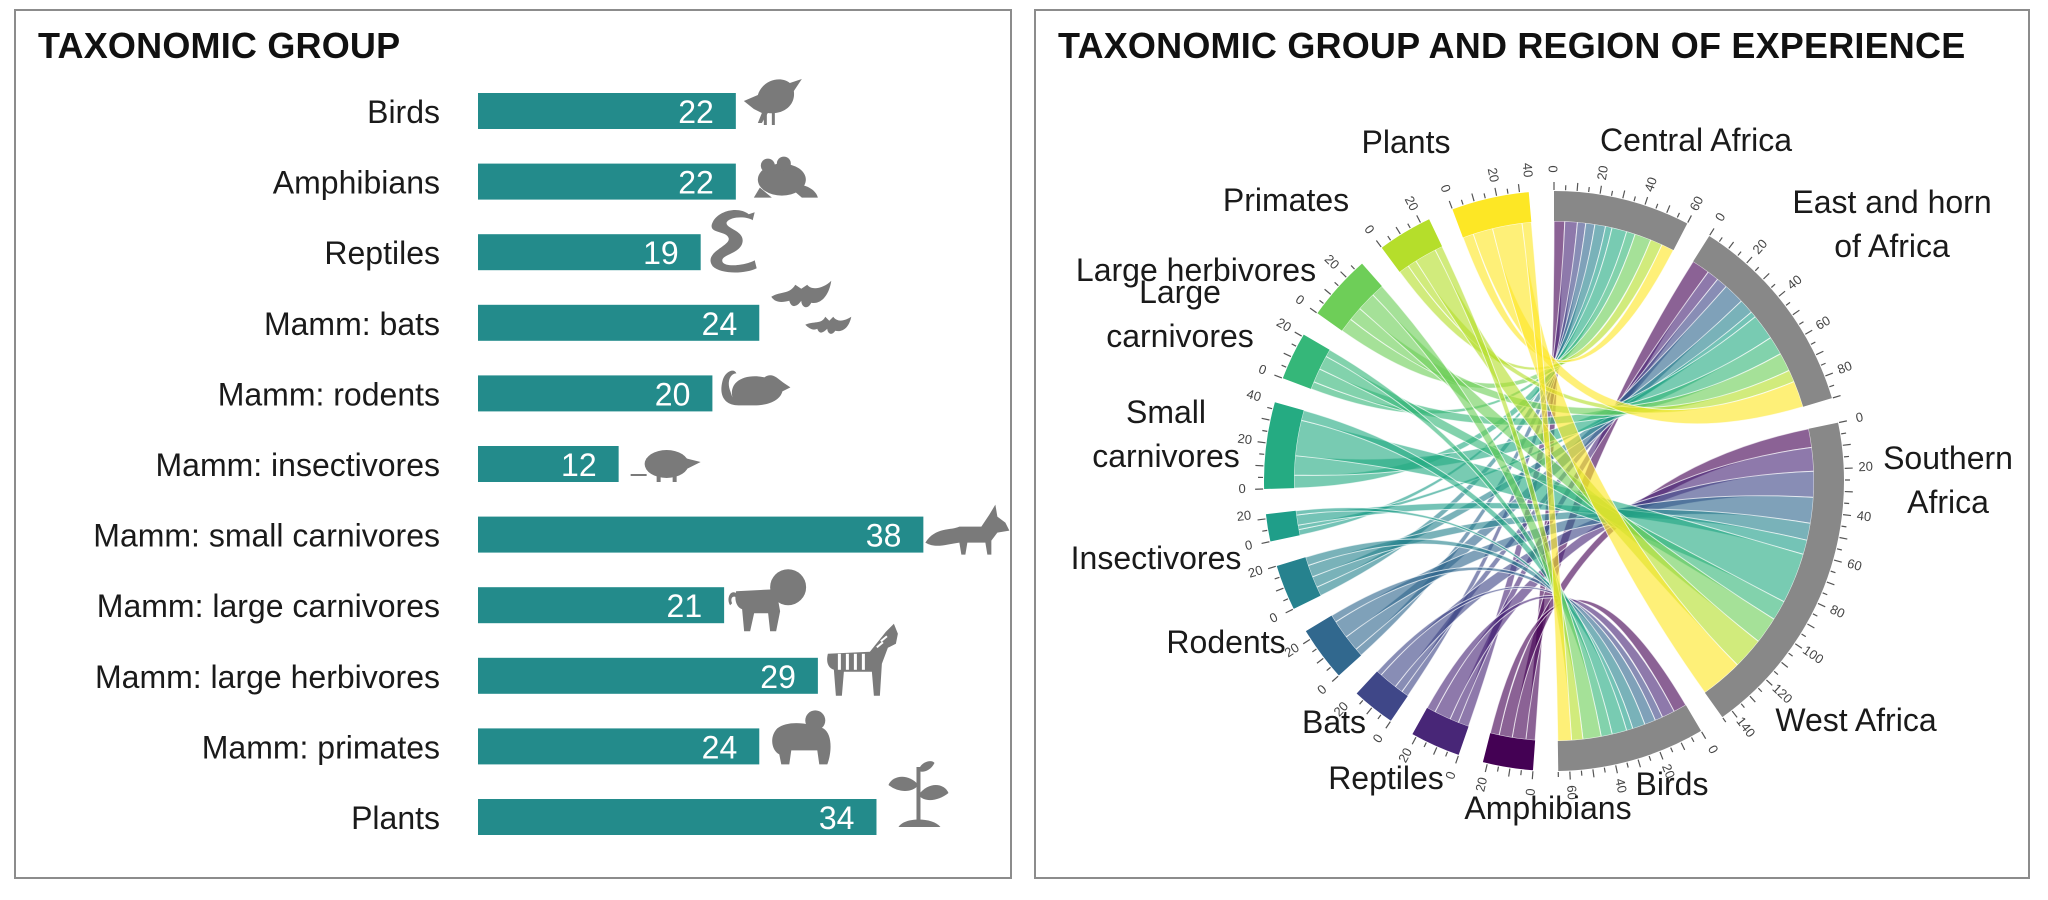 The image size is (2048, 900). Describe the element at coordinates (1837, 611) in the screenshot. I see `tick-label: 80` at that location.